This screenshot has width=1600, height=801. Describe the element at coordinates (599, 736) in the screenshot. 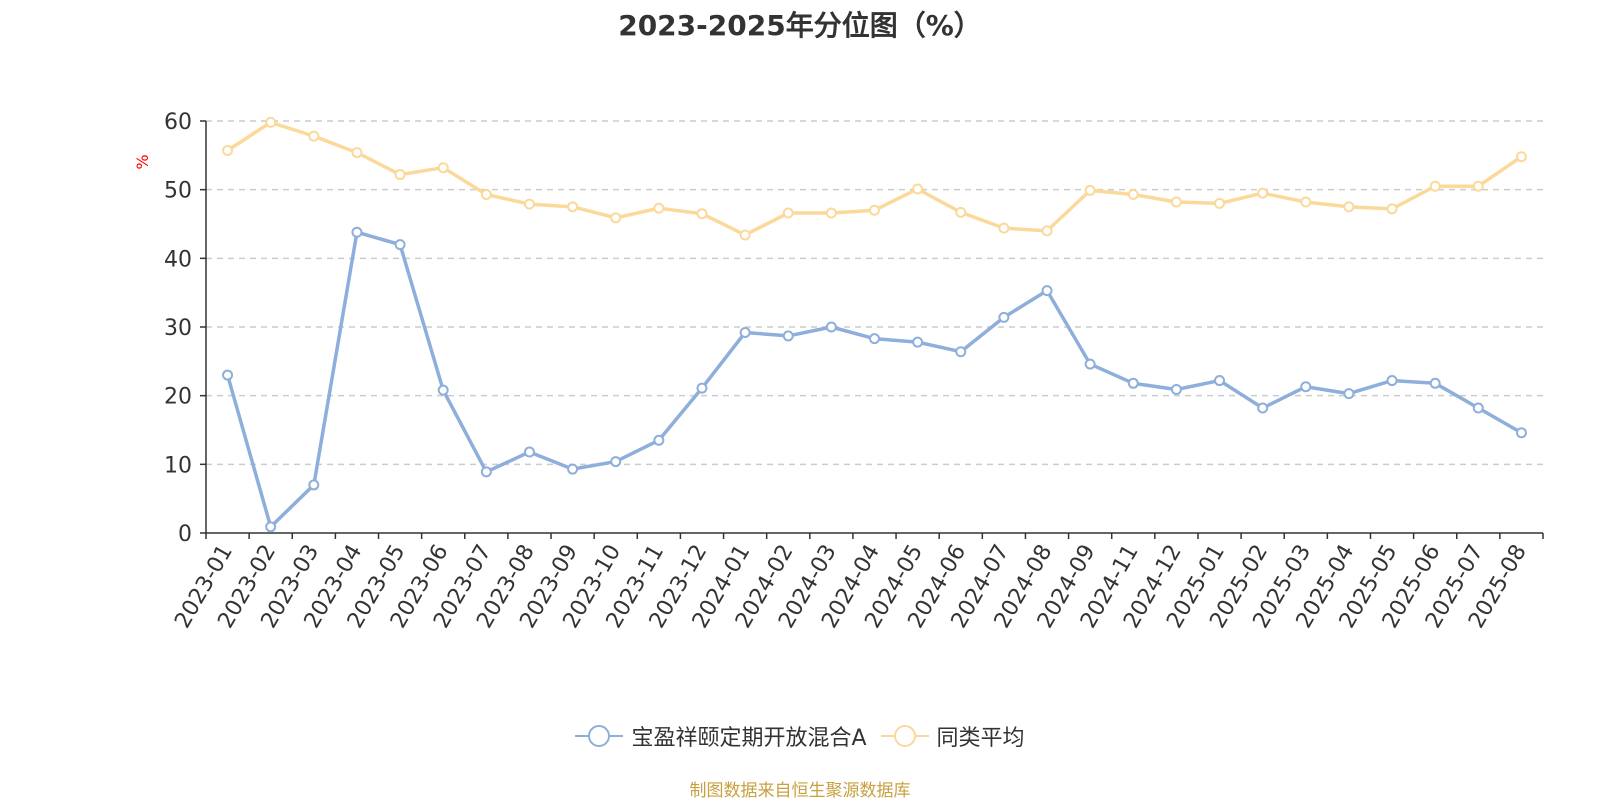

I see `legend-marker-fund` at that location.